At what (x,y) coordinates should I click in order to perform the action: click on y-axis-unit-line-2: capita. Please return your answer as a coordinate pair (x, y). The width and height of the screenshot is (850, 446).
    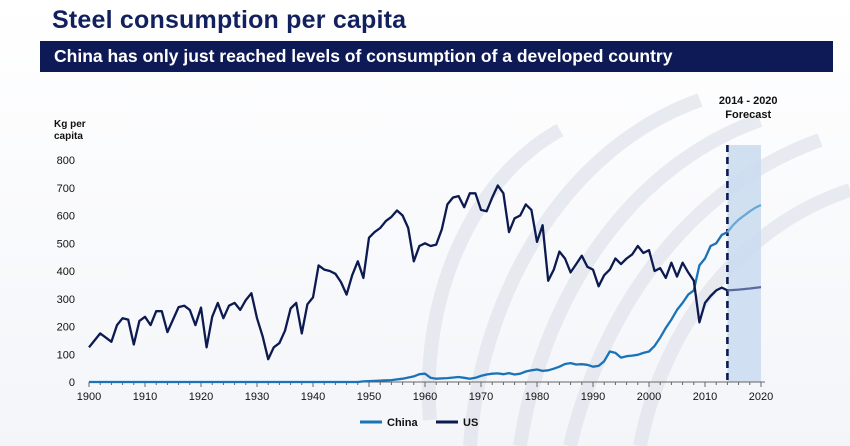
    Looking at the image, I should click on (68, 136).